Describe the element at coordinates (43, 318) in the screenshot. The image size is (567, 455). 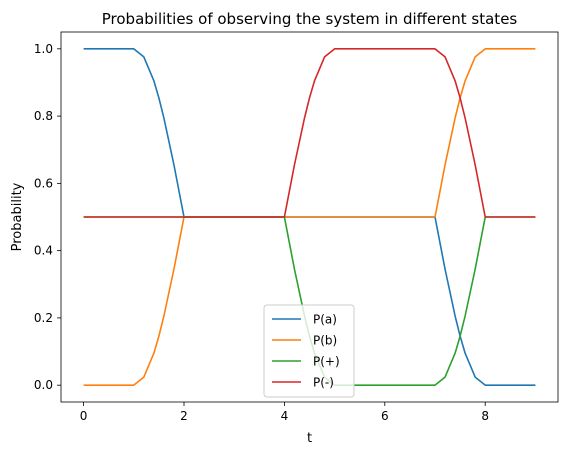
I see `y-tick-label: 0.2` at that location.